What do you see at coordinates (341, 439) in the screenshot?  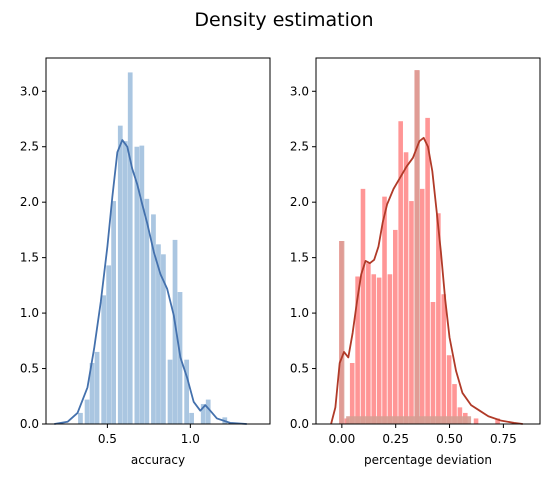 I see `x-tick-label-0: 0.00` at bounding box center [341, 439].